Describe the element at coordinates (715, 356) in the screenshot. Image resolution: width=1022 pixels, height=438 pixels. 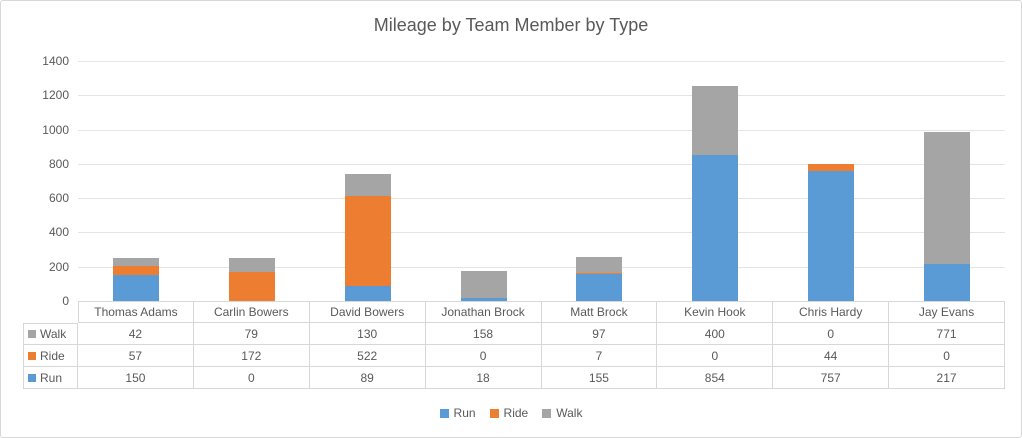
I see `table-cell-ride-5: 0` at that location.